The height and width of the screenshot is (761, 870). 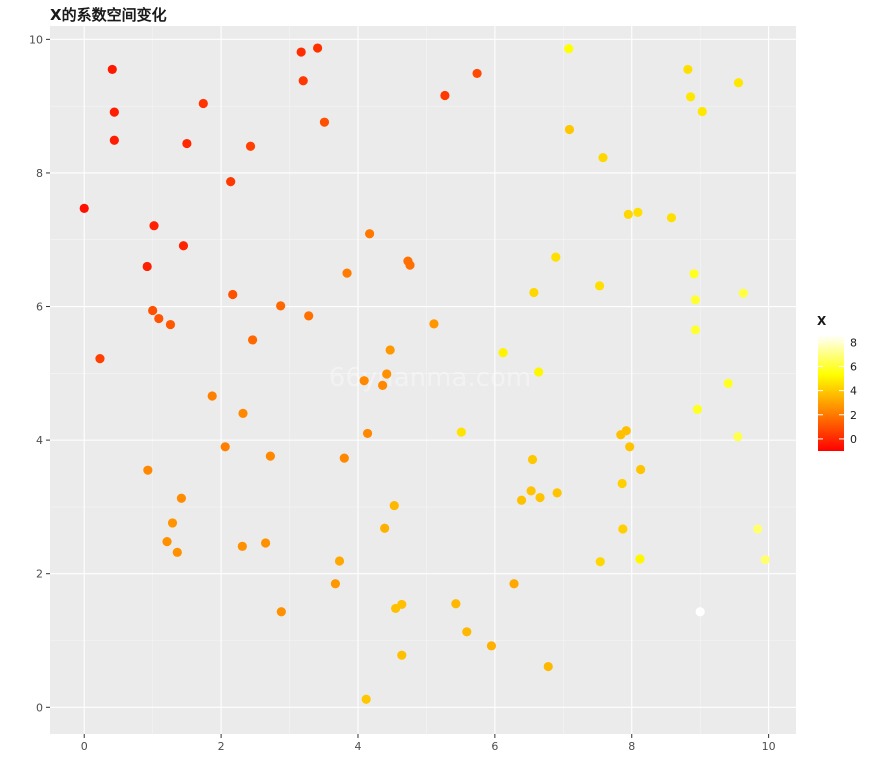 What do you see at coordinates (430, 378) in the screenshot?
I see `watermark: 66yuanma.com` at bounding box center [430, 378].